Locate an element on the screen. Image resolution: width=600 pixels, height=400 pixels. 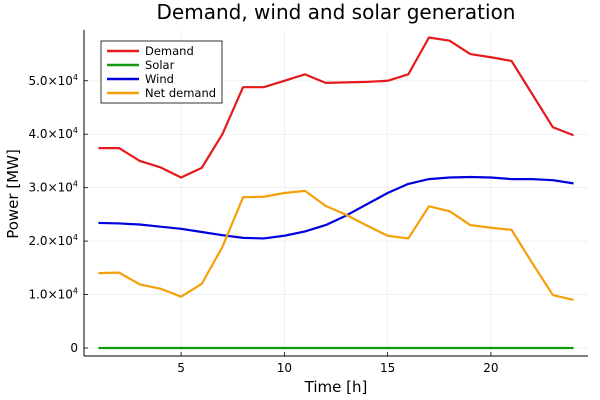
series-line-wind is located at coordinates (336, 207).